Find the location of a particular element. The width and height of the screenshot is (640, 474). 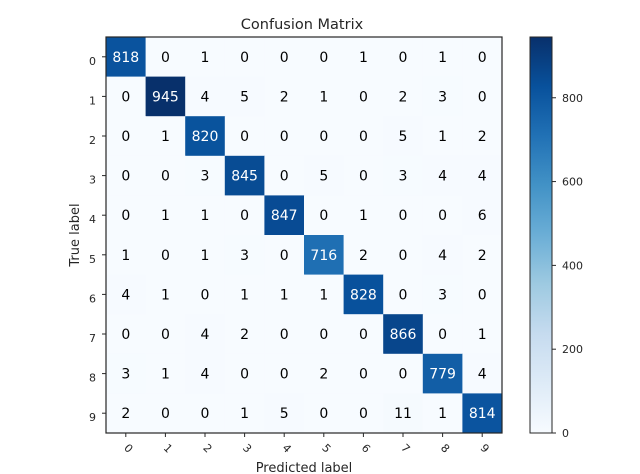

cell-value-label: 866 is located at coordinates (403, 335).